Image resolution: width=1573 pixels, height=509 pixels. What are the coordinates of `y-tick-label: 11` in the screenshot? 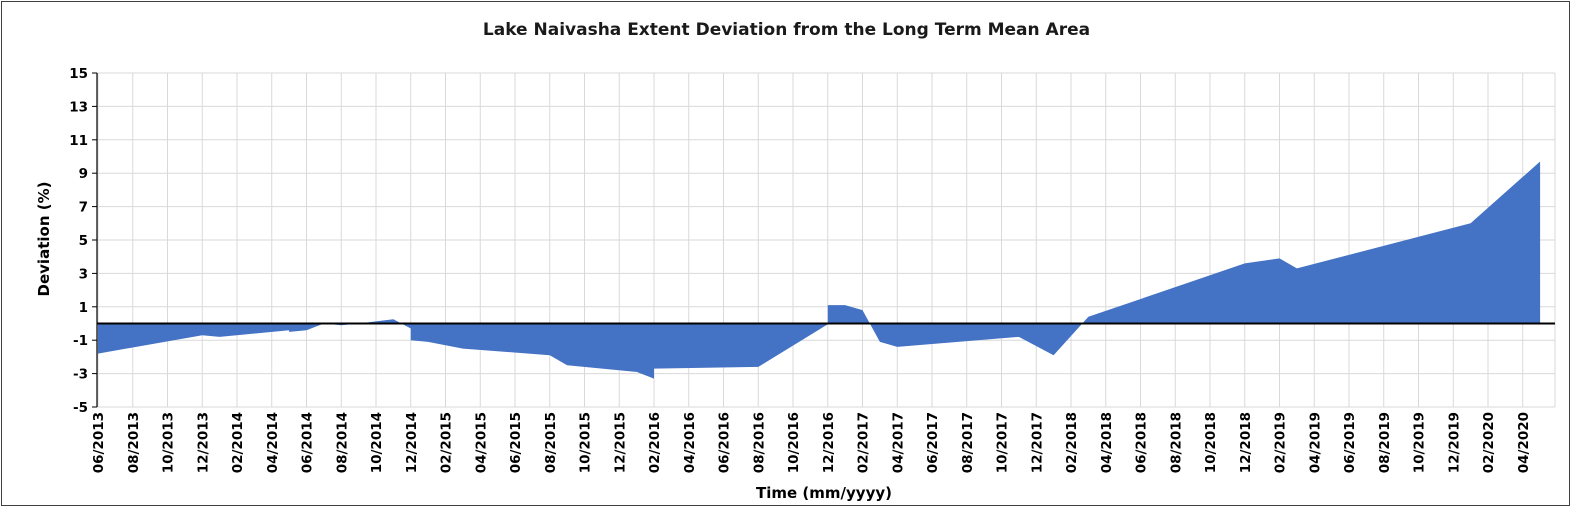 It's located at (78, 141).